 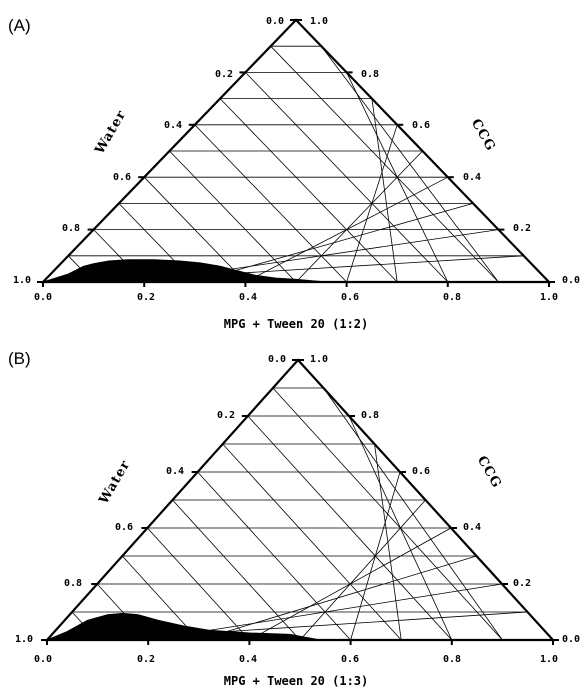 I want to click on panel-label: (A), so click(x=19, y=25).